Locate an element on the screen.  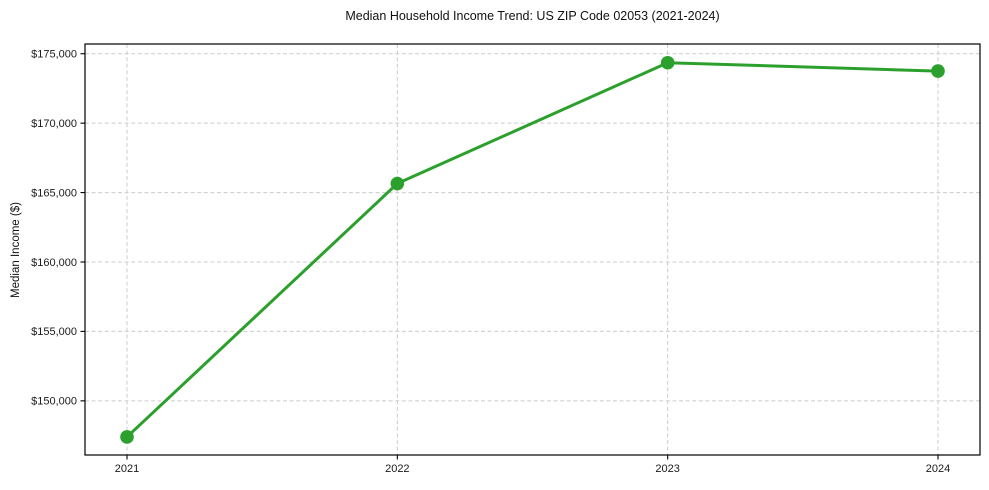
data-point-2024 is located at coordinates (938, 71).